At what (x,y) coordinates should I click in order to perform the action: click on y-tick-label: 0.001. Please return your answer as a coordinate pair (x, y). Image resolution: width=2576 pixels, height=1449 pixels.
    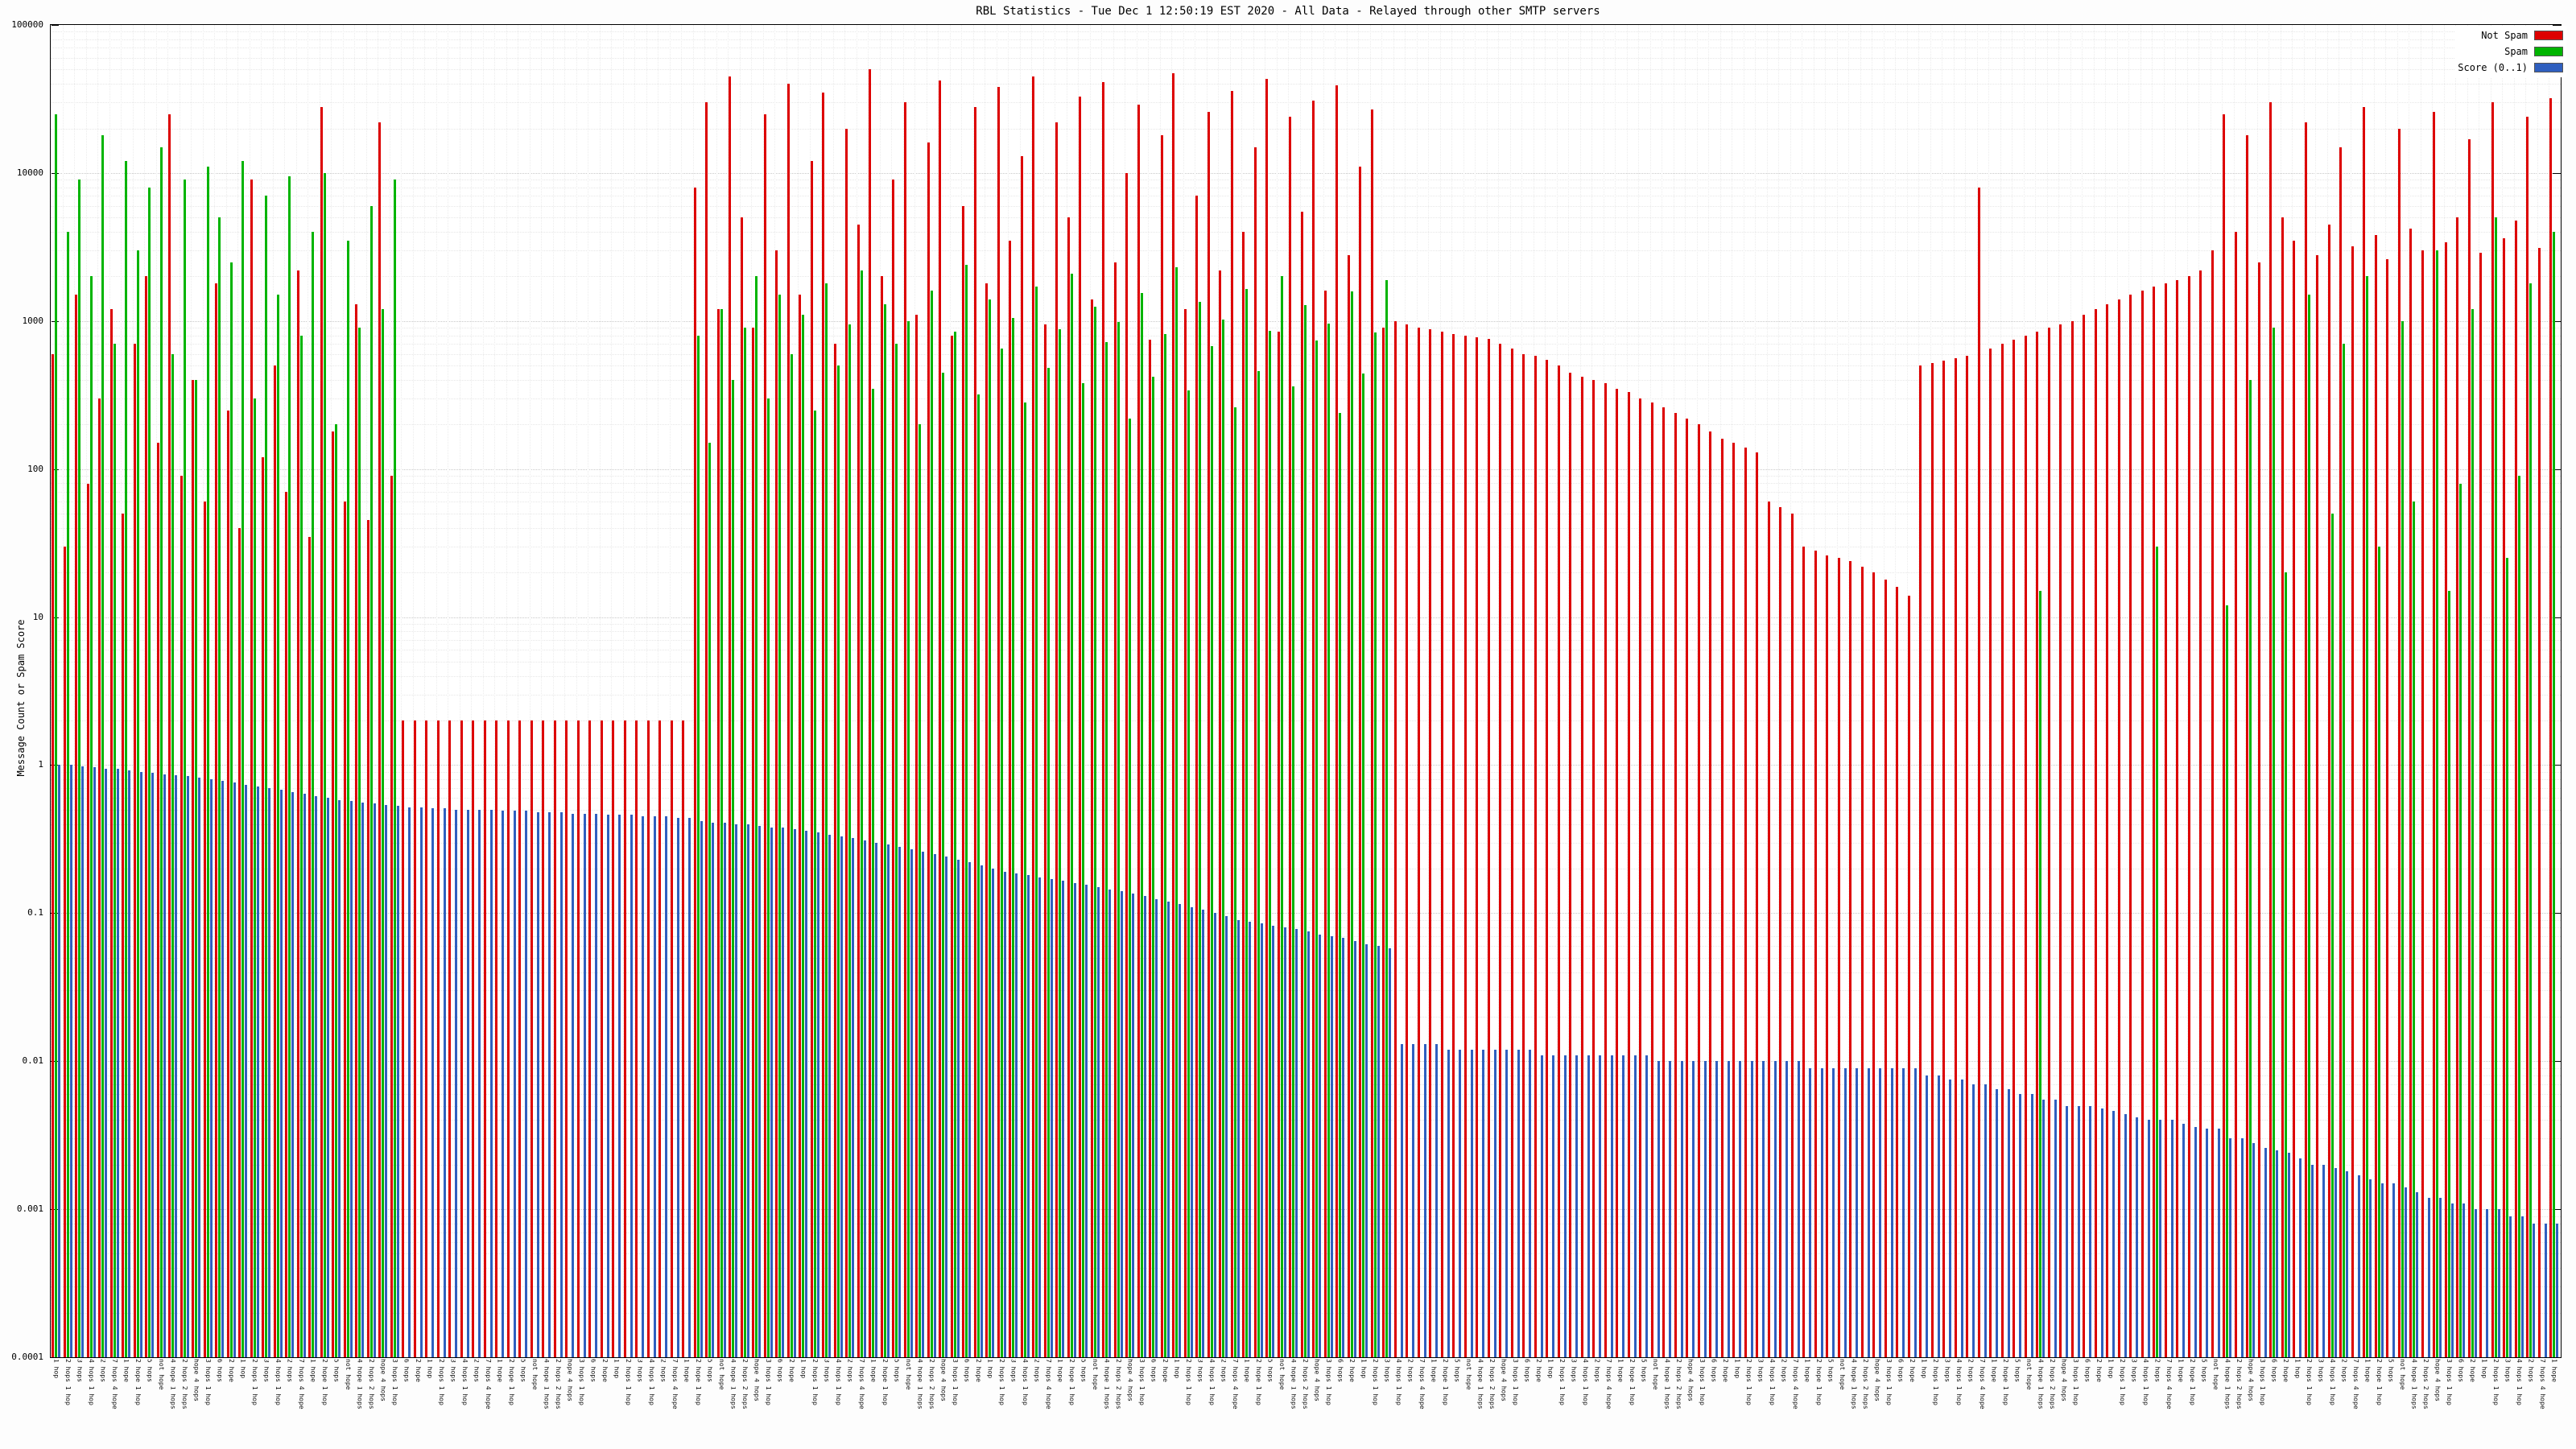
    Looking at the image, I should click on (29, 1209).